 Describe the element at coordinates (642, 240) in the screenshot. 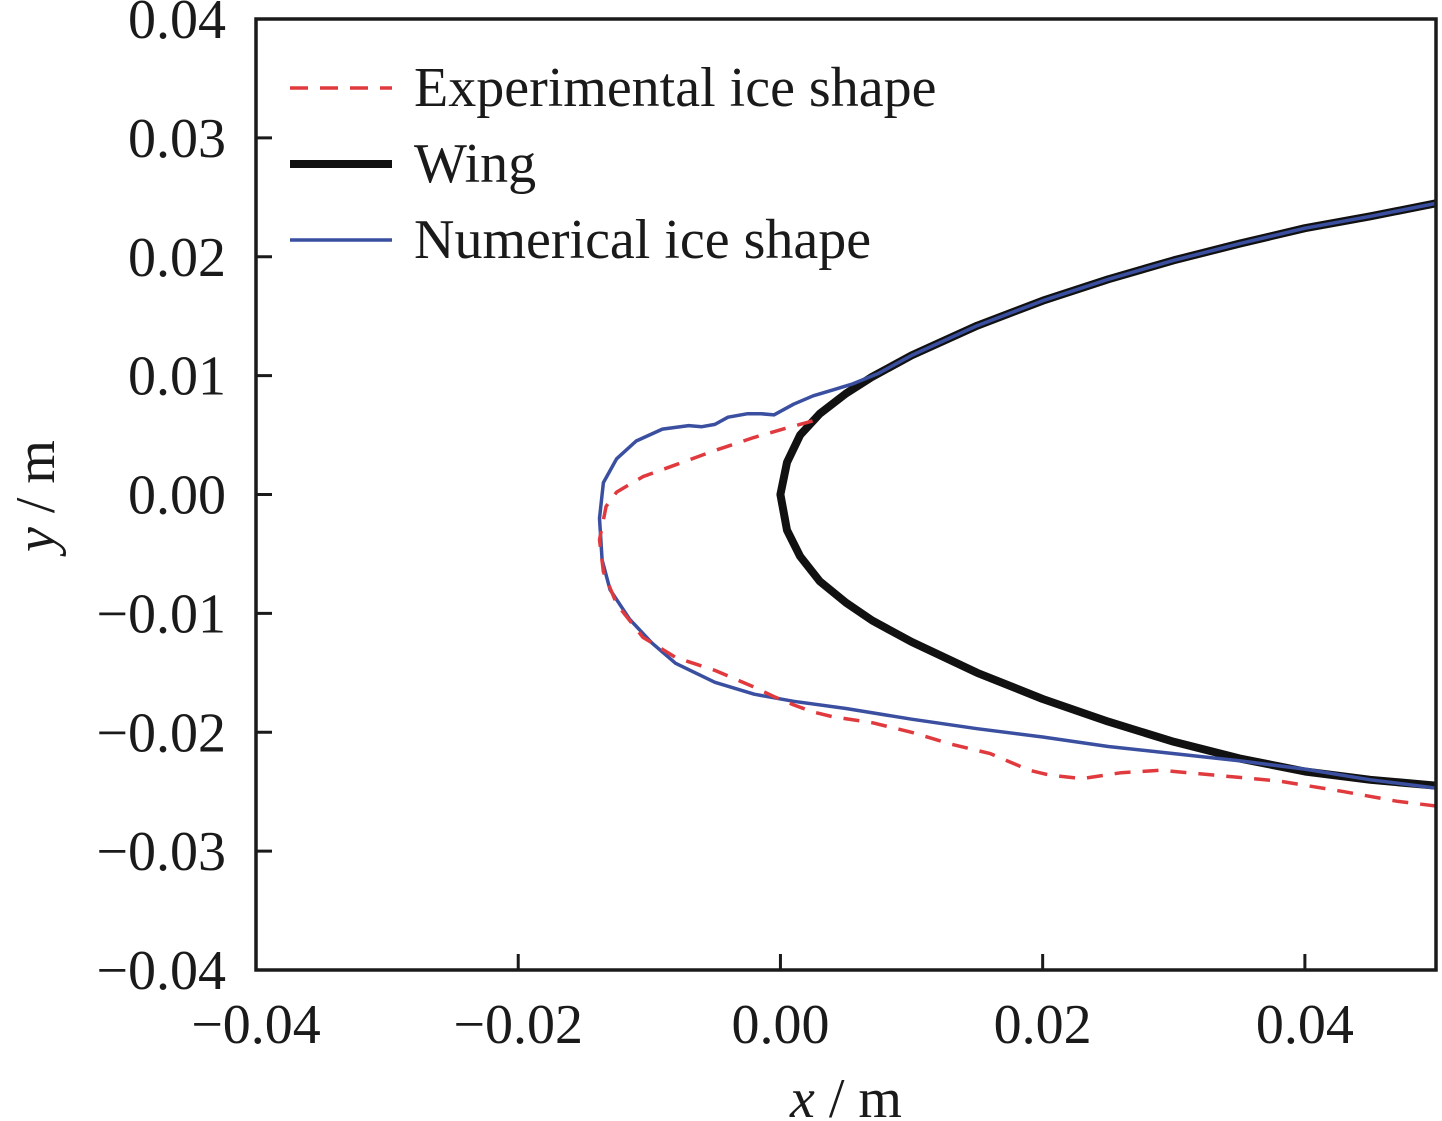

I see `legend-label-numerical: Numerical ice shape` at that location.